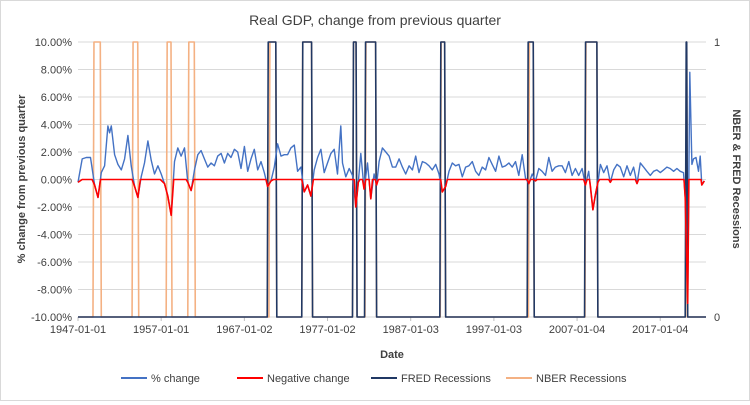  What do you see at coordinates (581, 379) in the screenshot?
I see `legend-label: NBER Recessions` at bounding box center [581, 379].